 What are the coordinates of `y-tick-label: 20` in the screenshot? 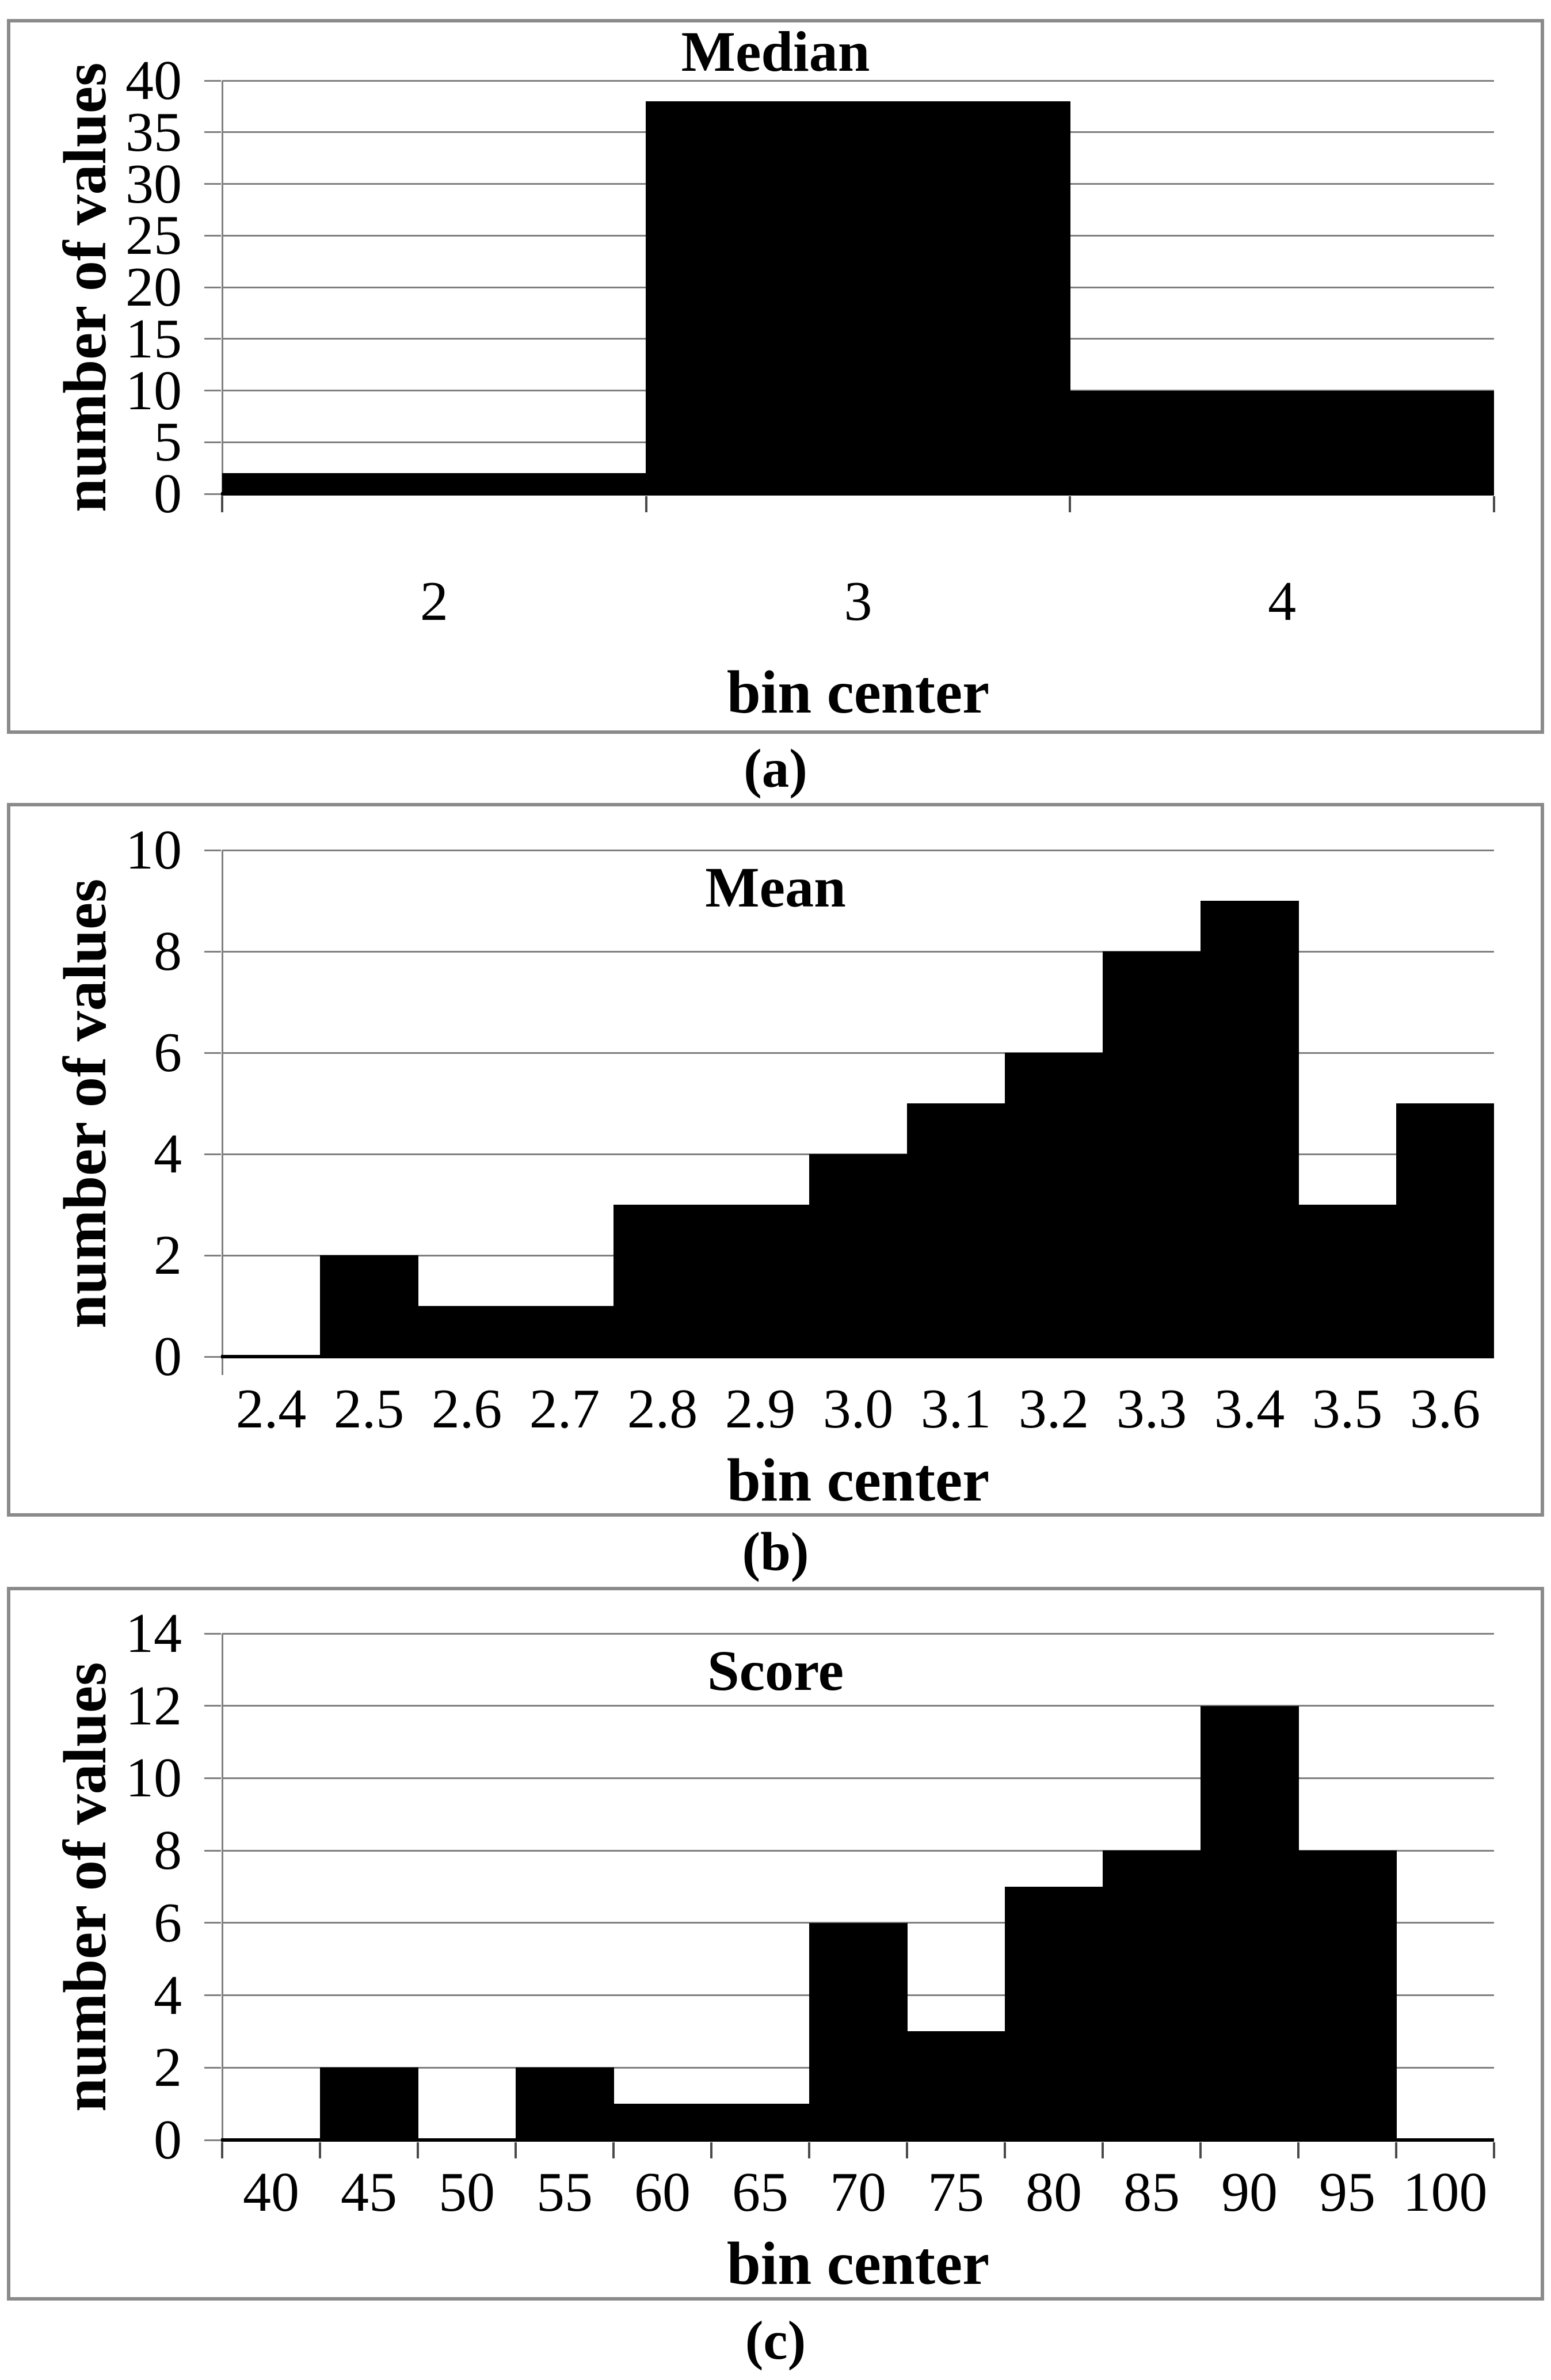 It's located at (153, 287).